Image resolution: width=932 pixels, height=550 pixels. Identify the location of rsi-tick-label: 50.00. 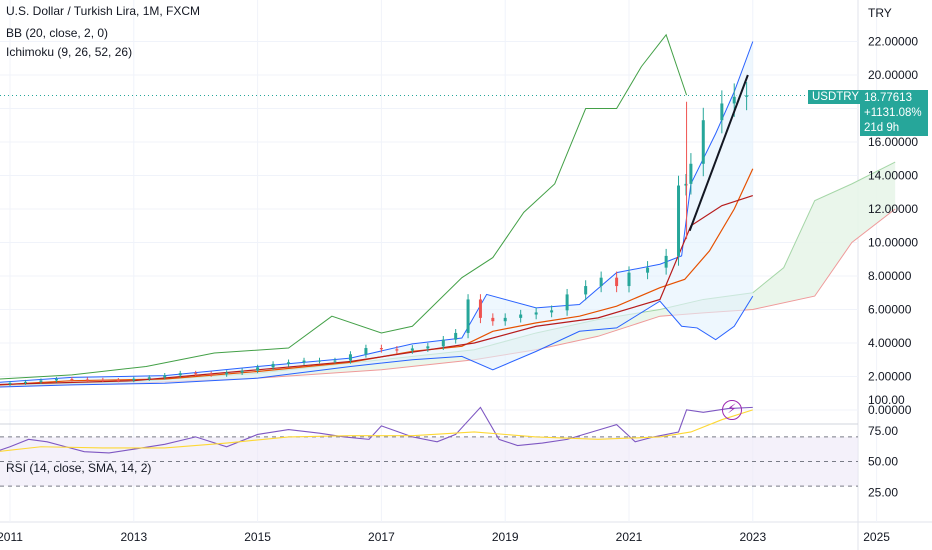
(883, 462).